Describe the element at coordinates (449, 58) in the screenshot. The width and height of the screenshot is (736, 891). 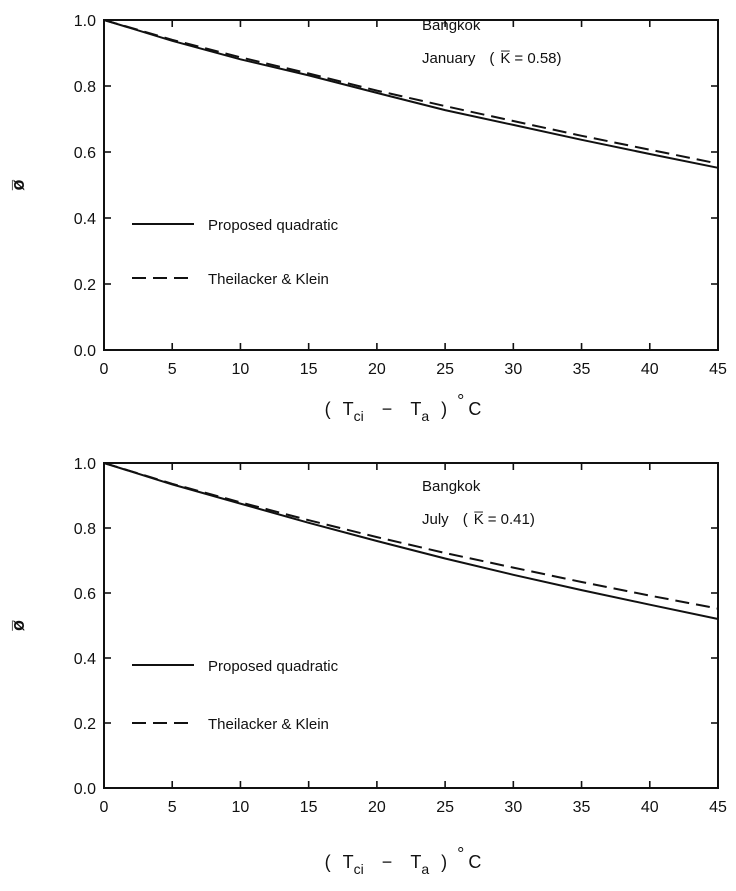
I see `annotation-month: January` at that location.